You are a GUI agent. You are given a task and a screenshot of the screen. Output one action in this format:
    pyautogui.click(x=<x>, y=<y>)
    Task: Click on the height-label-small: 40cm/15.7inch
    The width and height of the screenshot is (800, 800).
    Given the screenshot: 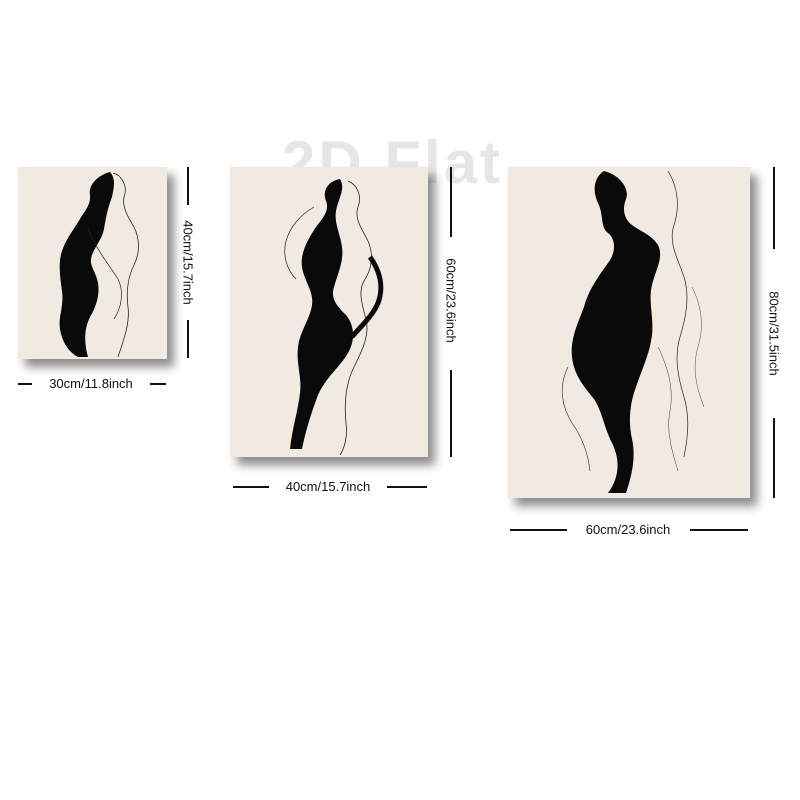 What is the action you would take?
    pyautogui.click(x=188, y=262)
    